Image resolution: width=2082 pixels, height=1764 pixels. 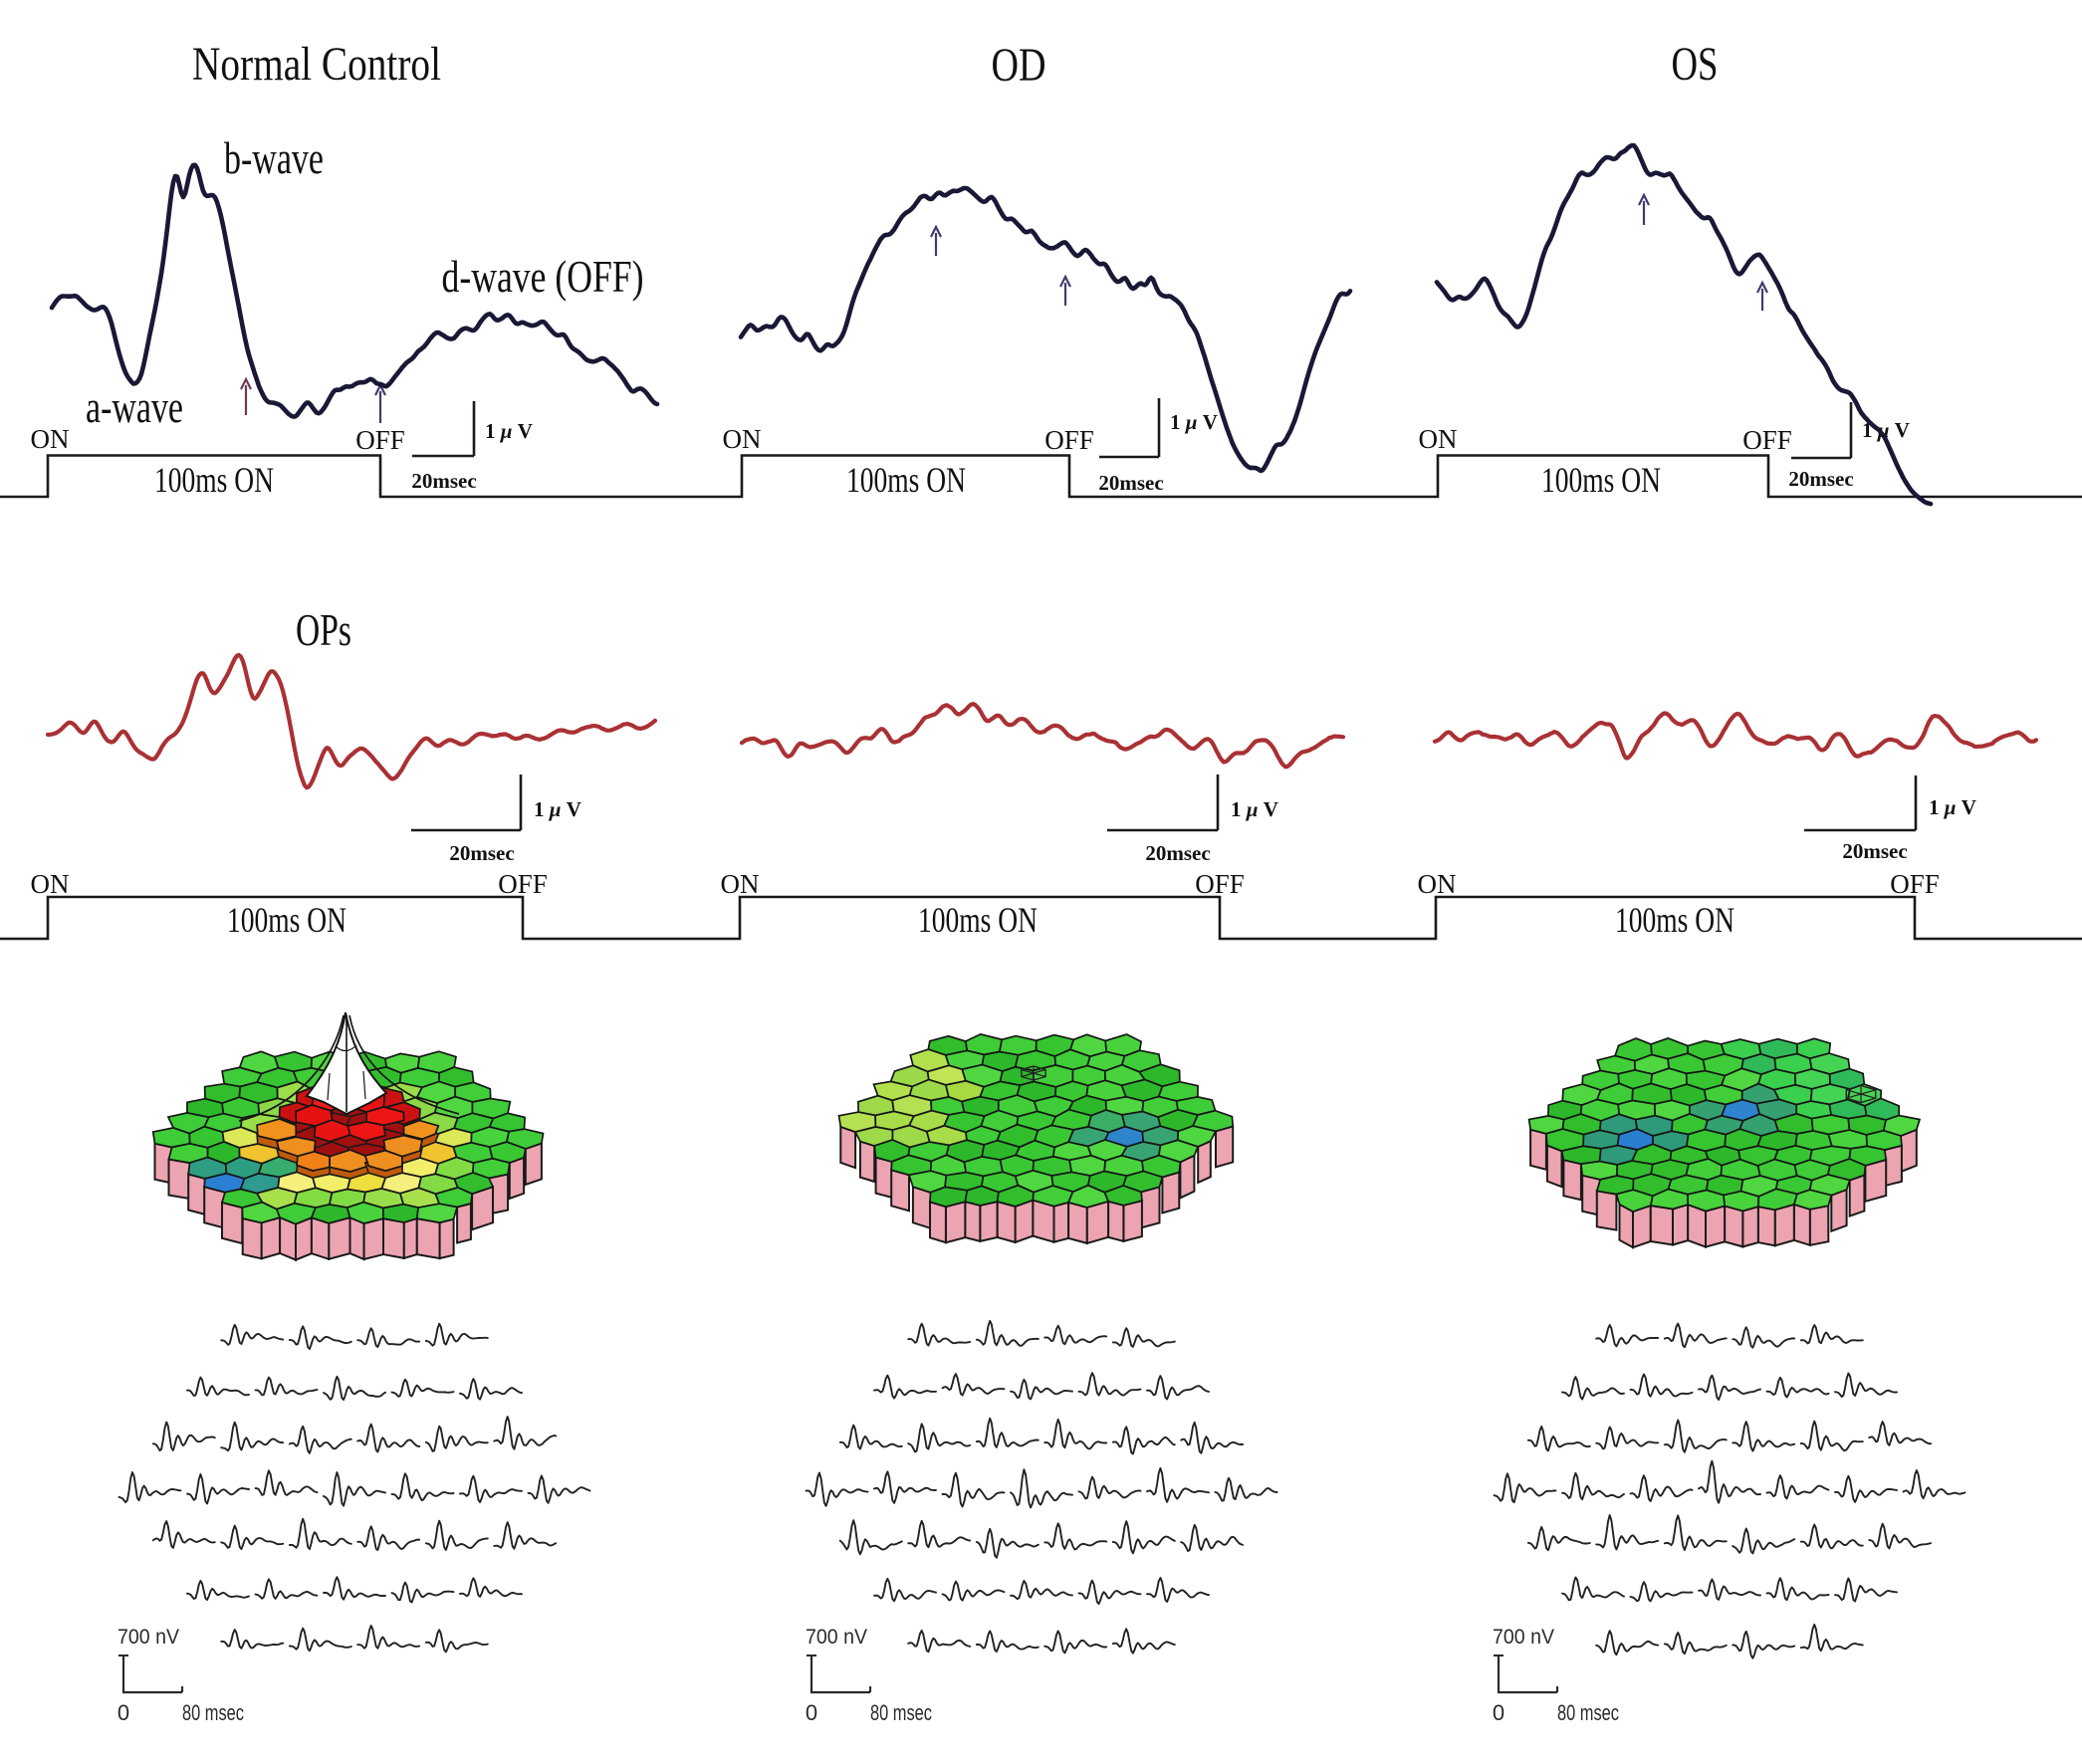 I want to click on svg-text: Normal Control, so click(x=316, y=64).